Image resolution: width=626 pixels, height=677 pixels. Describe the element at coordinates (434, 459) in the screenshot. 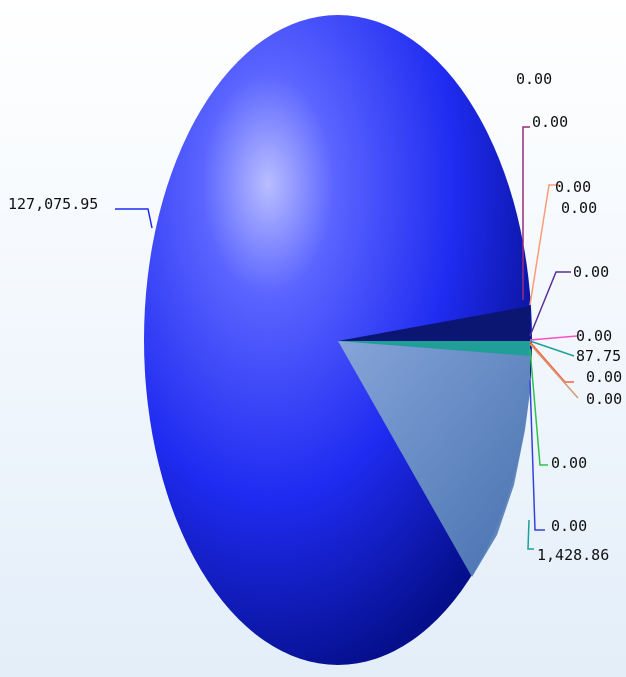

I see `pie-slice-wedge-large` at that location.